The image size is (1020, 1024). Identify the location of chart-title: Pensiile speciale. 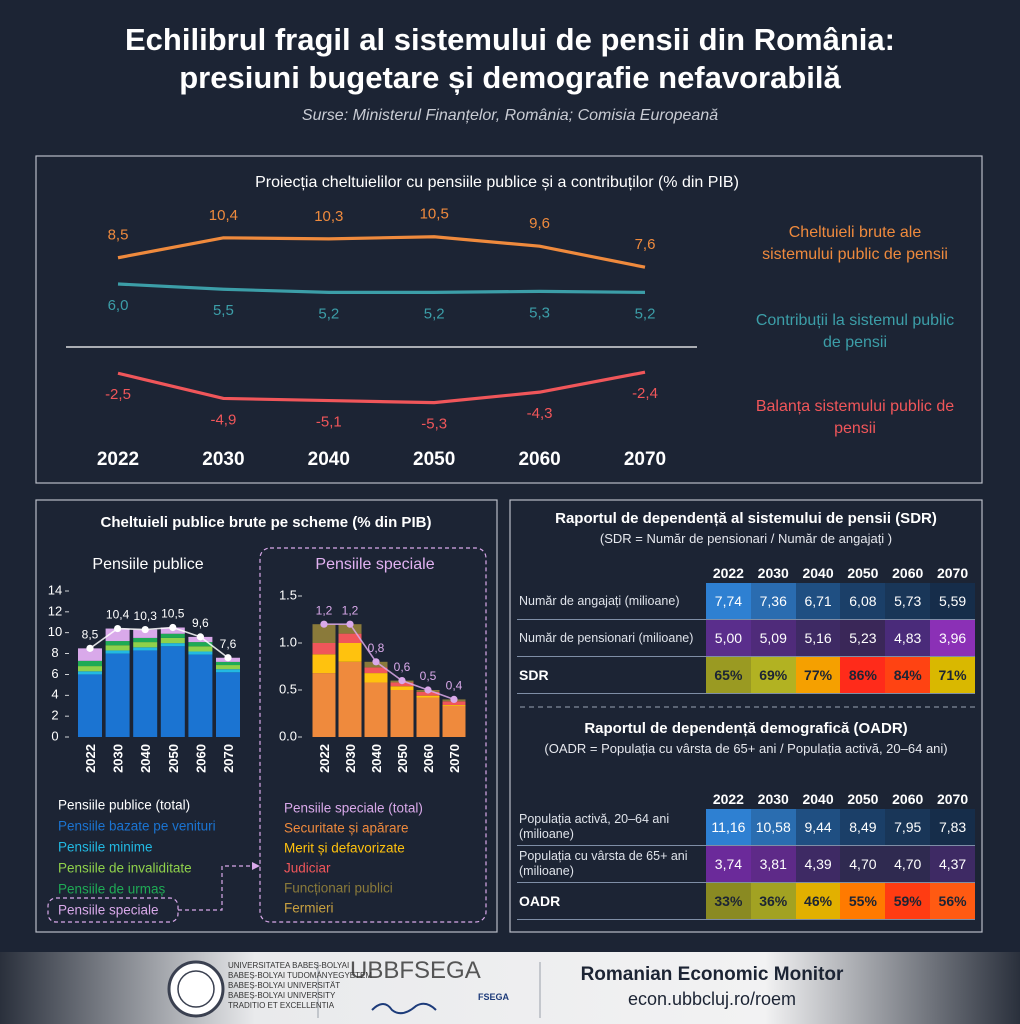
(374, 564).